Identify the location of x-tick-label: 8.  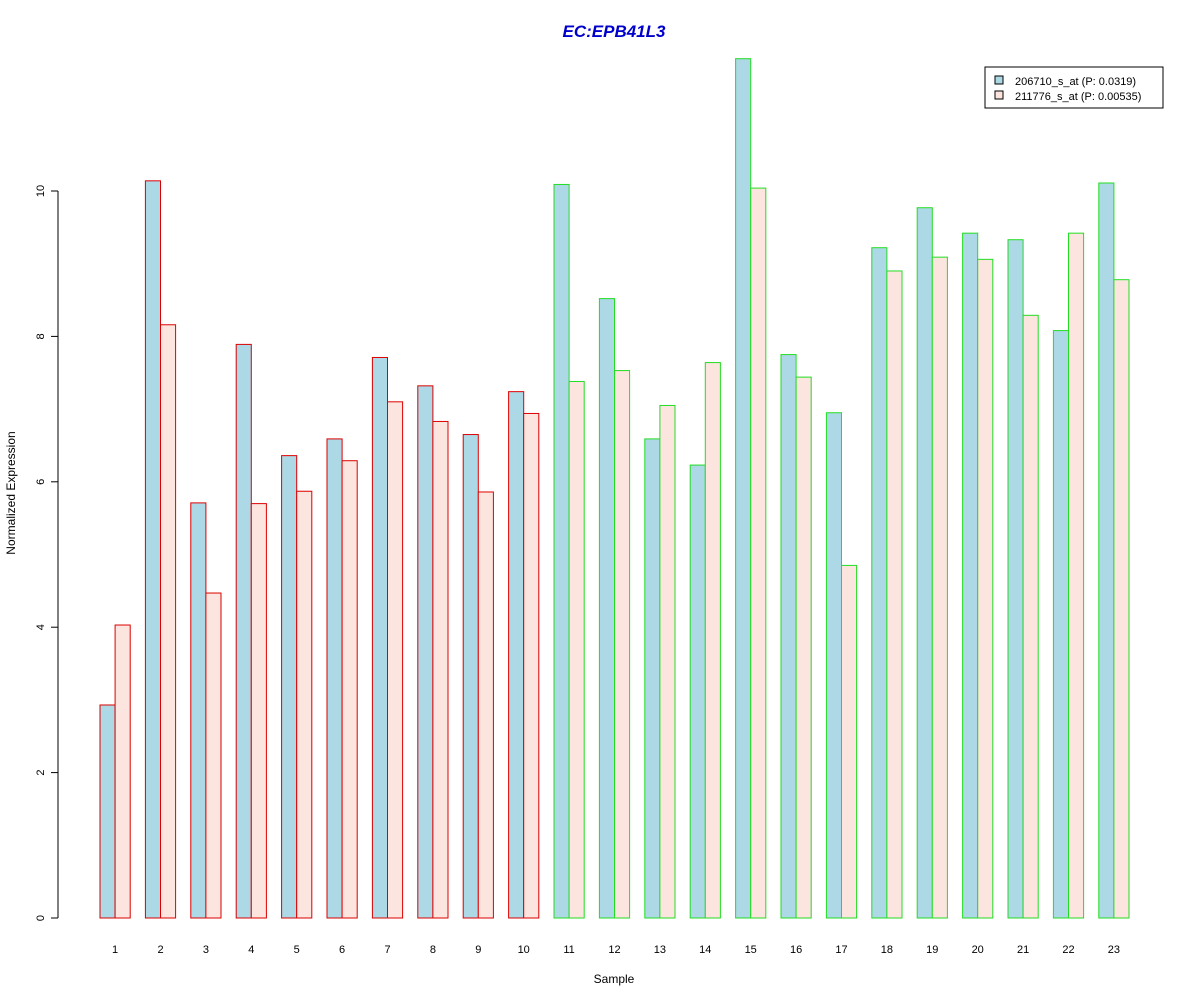
(433, 950).